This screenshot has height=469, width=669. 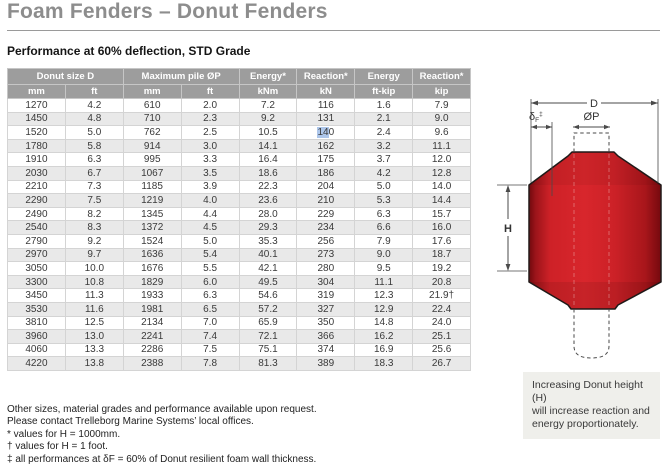 I want to click on table-cell: 1345, so click(x=152, y=214).